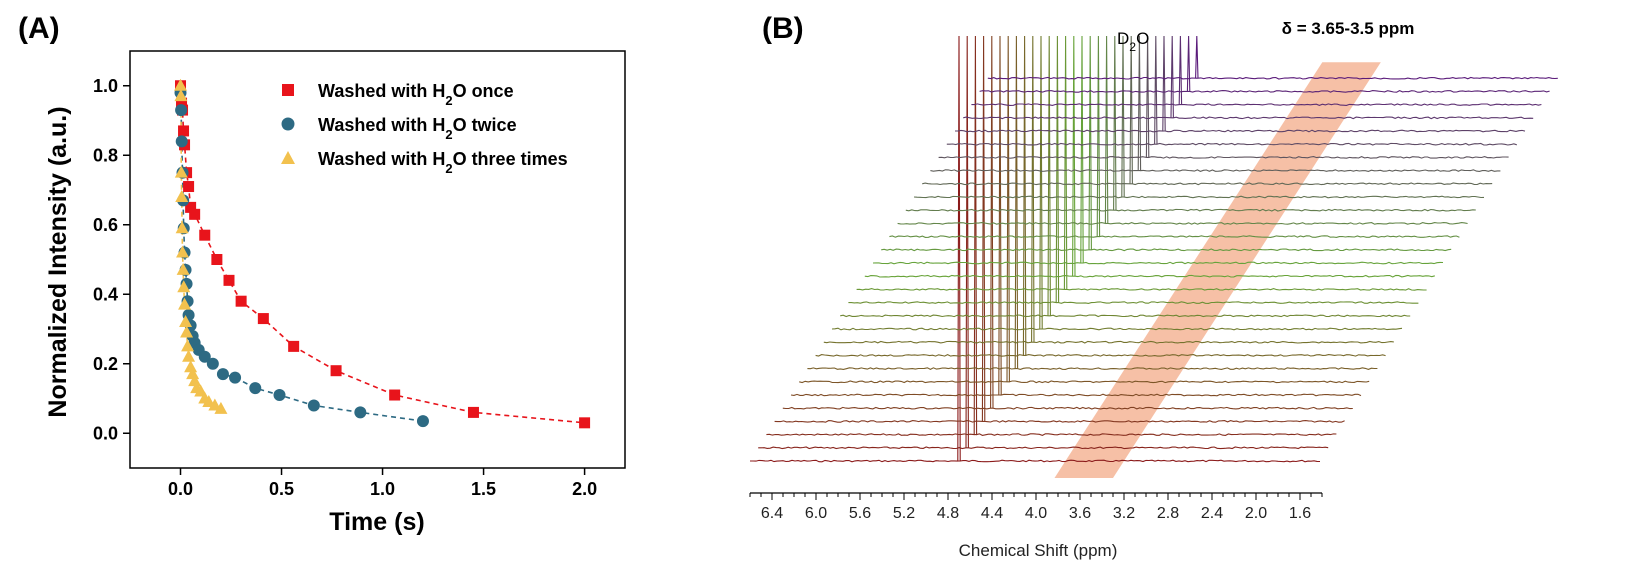  What do you see at coordinates (860, 513) in the screenshot?
I see `x-tick-label: 5.6` at bounding box center [860, 513].